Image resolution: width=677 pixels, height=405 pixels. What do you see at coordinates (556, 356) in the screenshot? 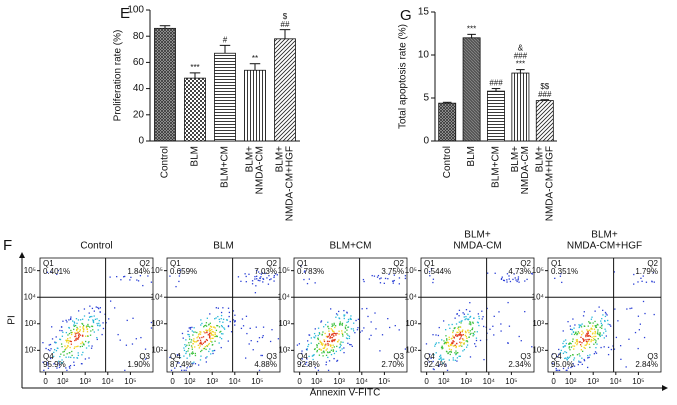
I see `quadrant-name: Q4` at bounding box center [556, 356].